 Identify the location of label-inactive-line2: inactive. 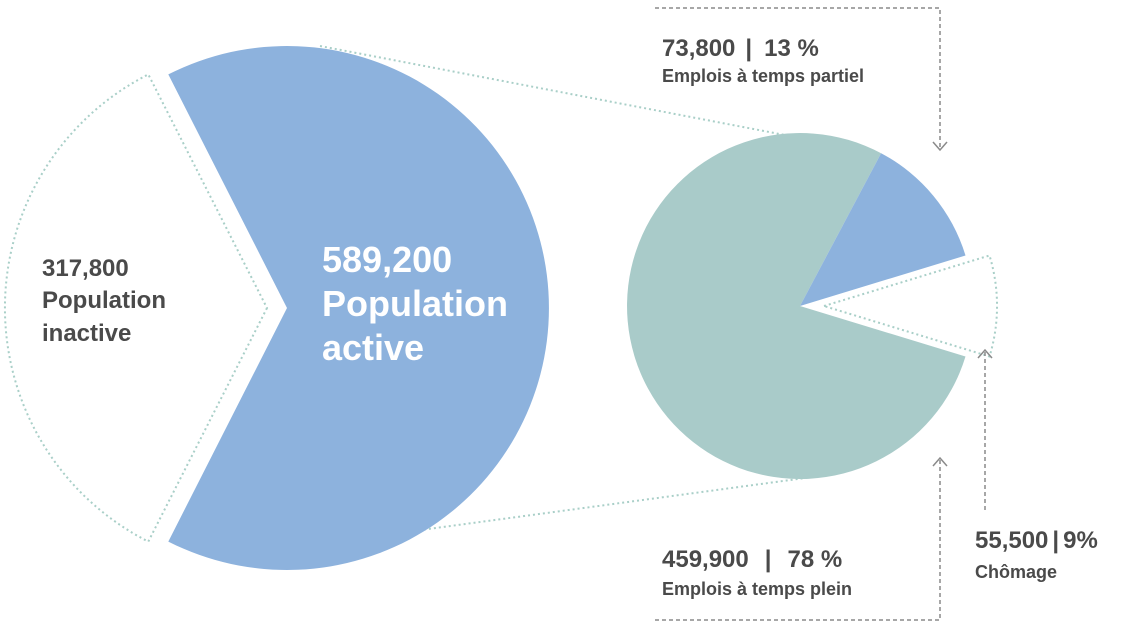
(86, 333).